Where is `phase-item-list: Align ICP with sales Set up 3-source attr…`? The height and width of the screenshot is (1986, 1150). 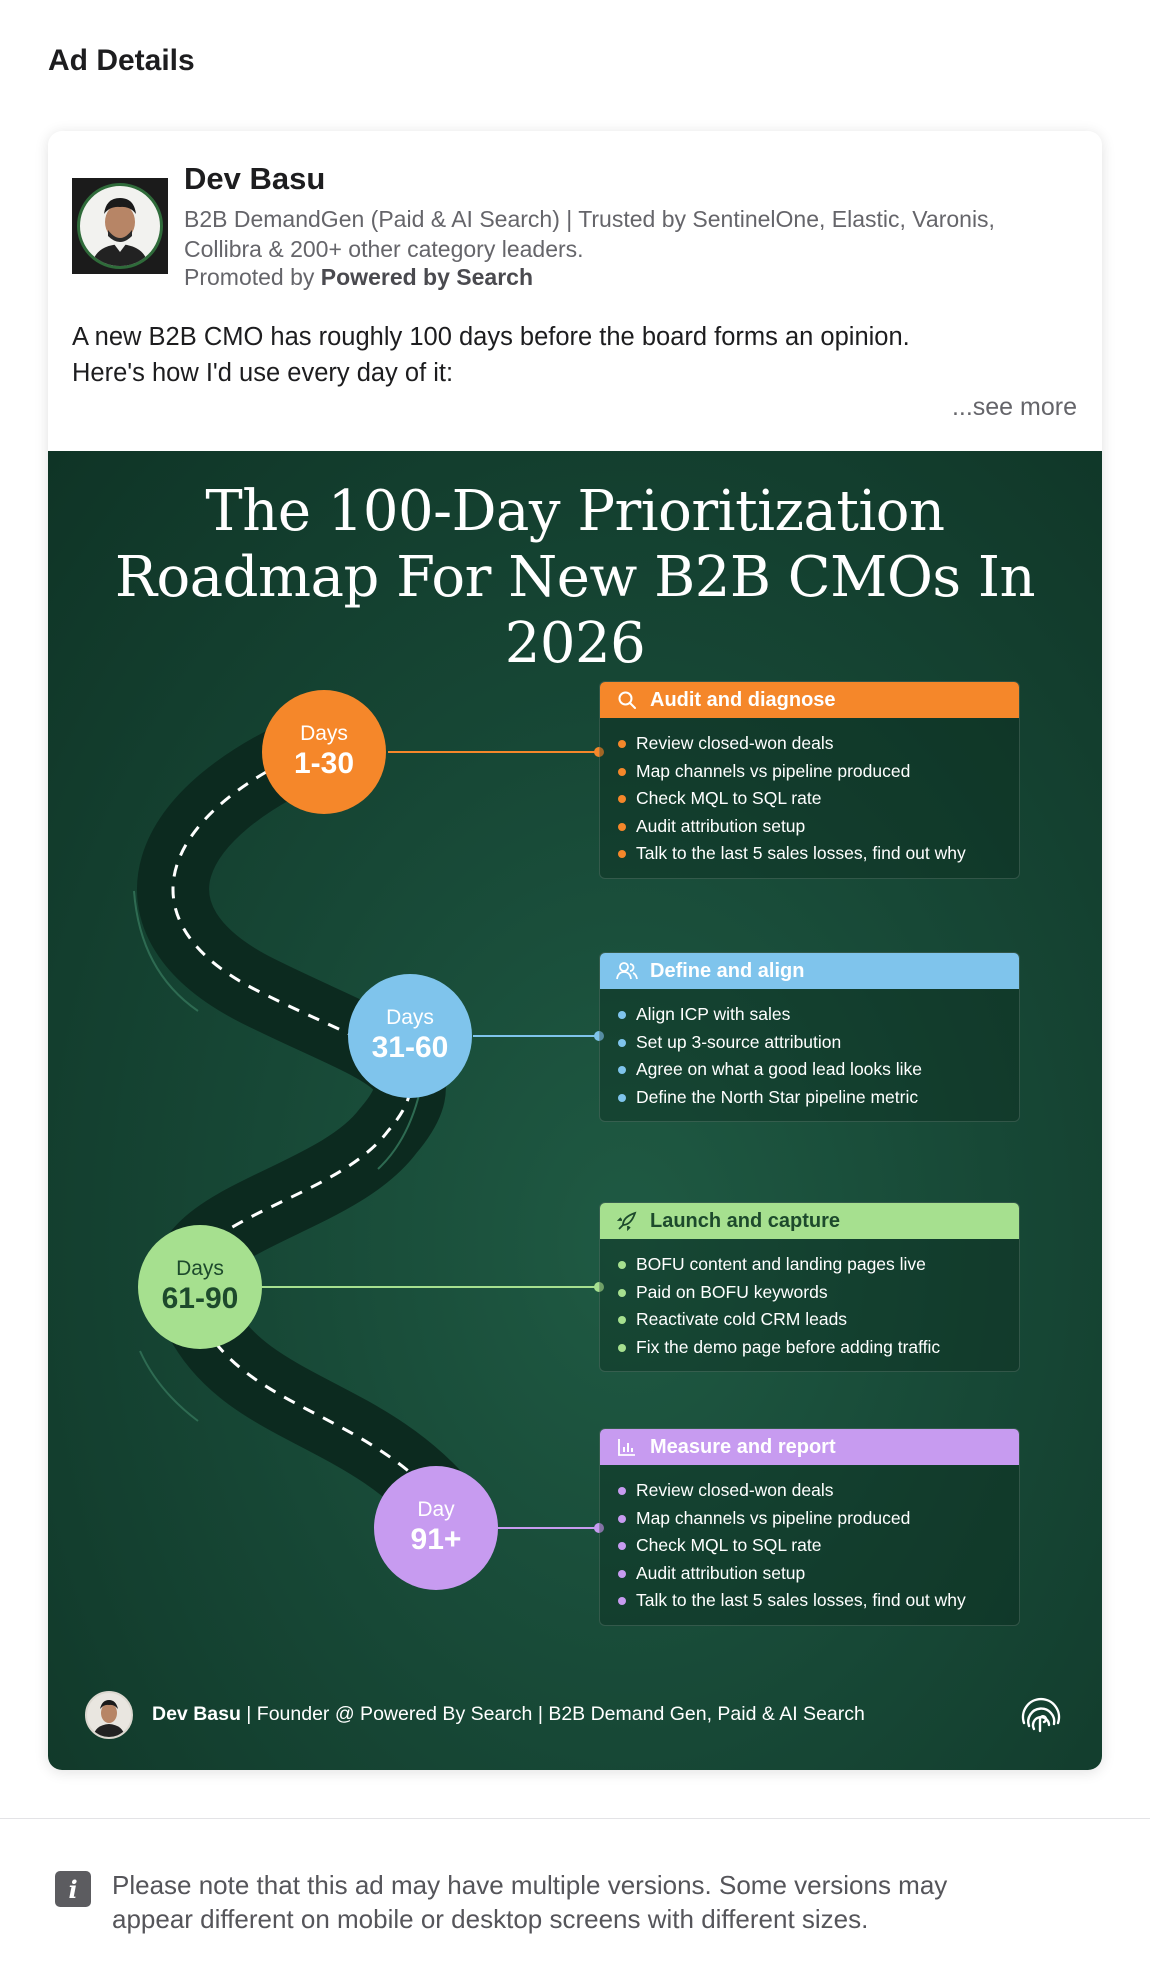
phase-item-list: Align ICP with sales Set up 3-source attr… is located at coordinates (809, 1050).